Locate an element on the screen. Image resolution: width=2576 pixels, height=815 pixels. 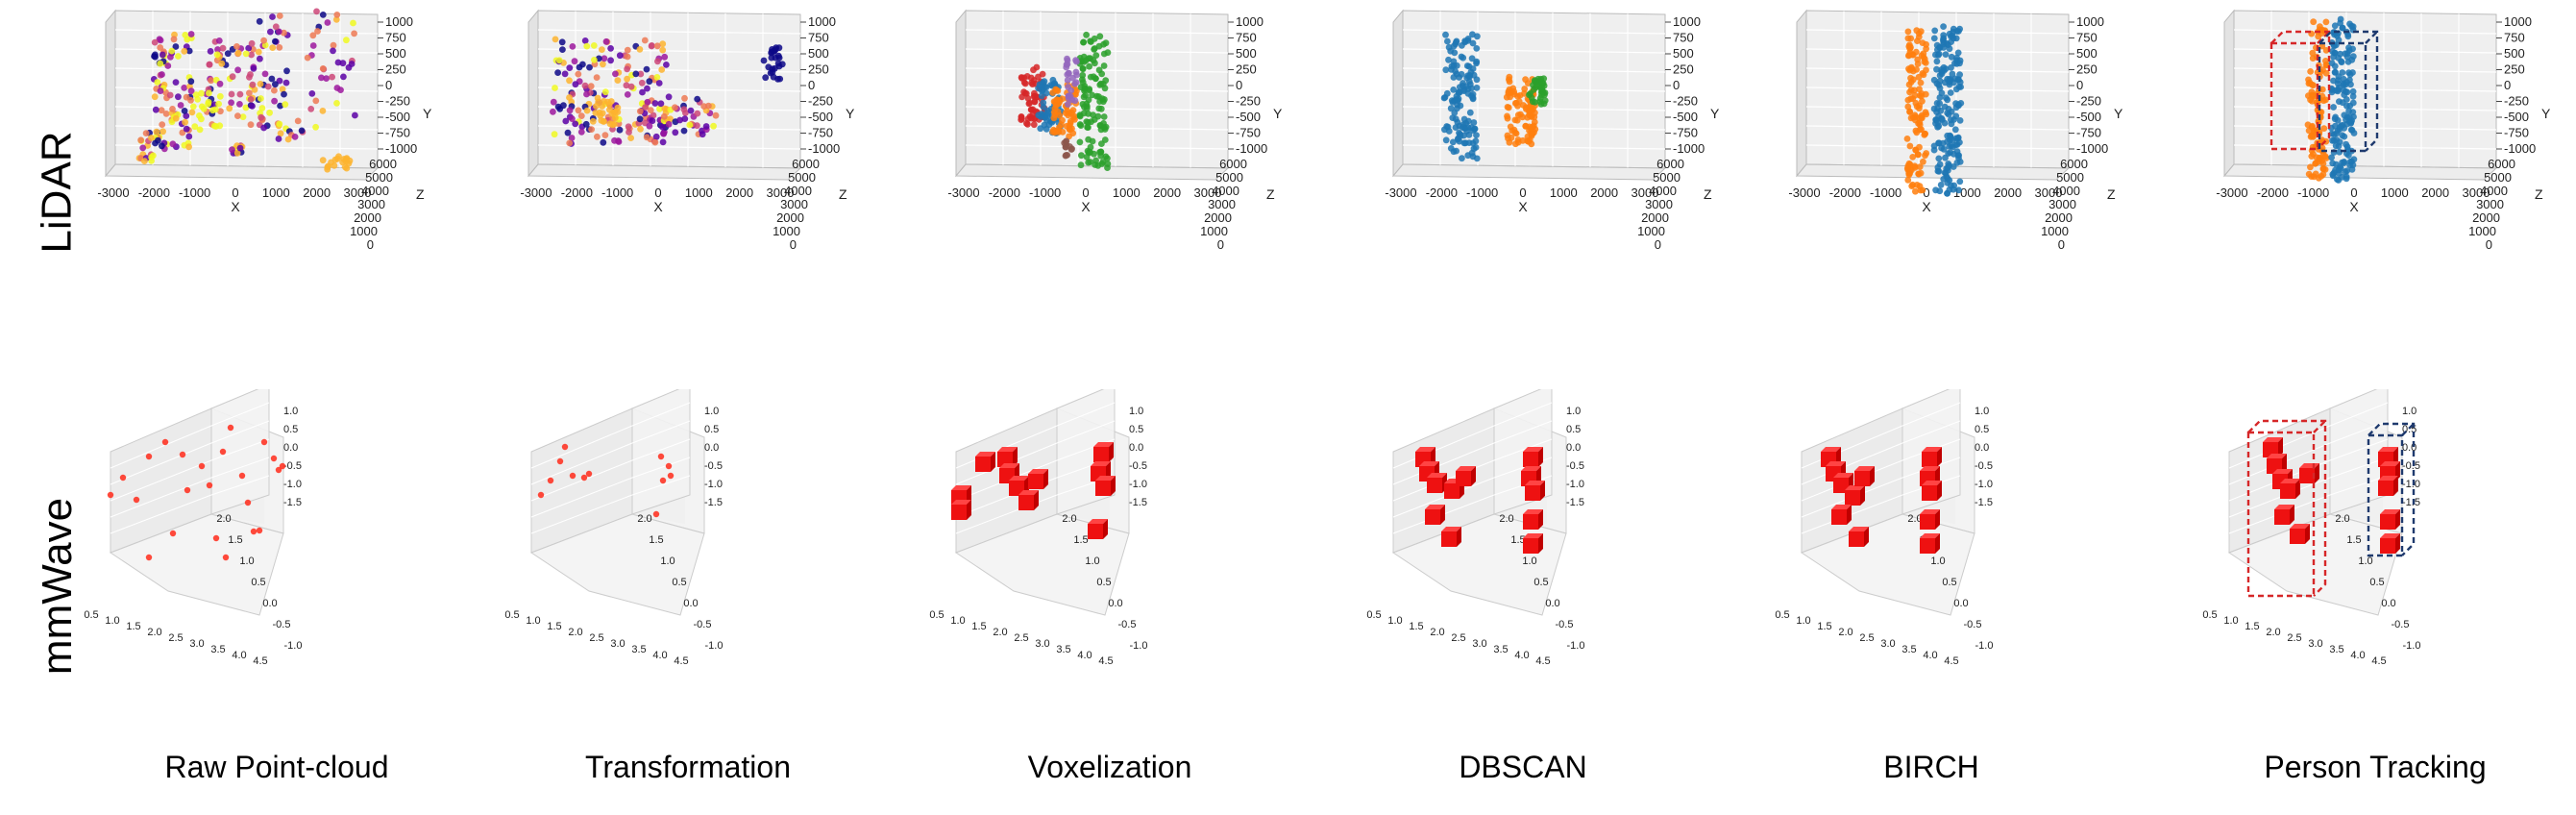
y-tick-label: -1.0 is located at coordinates (2412, 646).